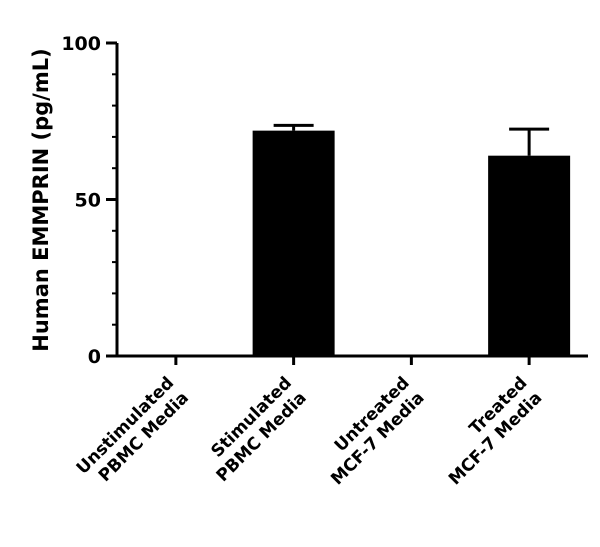 Image resolution: width=600 pixels, height=547 pixels. What do you see at coordinates (94, 357) in the screenshot?
I see `y-tick-label: 0` at bounding box center [94, 357].